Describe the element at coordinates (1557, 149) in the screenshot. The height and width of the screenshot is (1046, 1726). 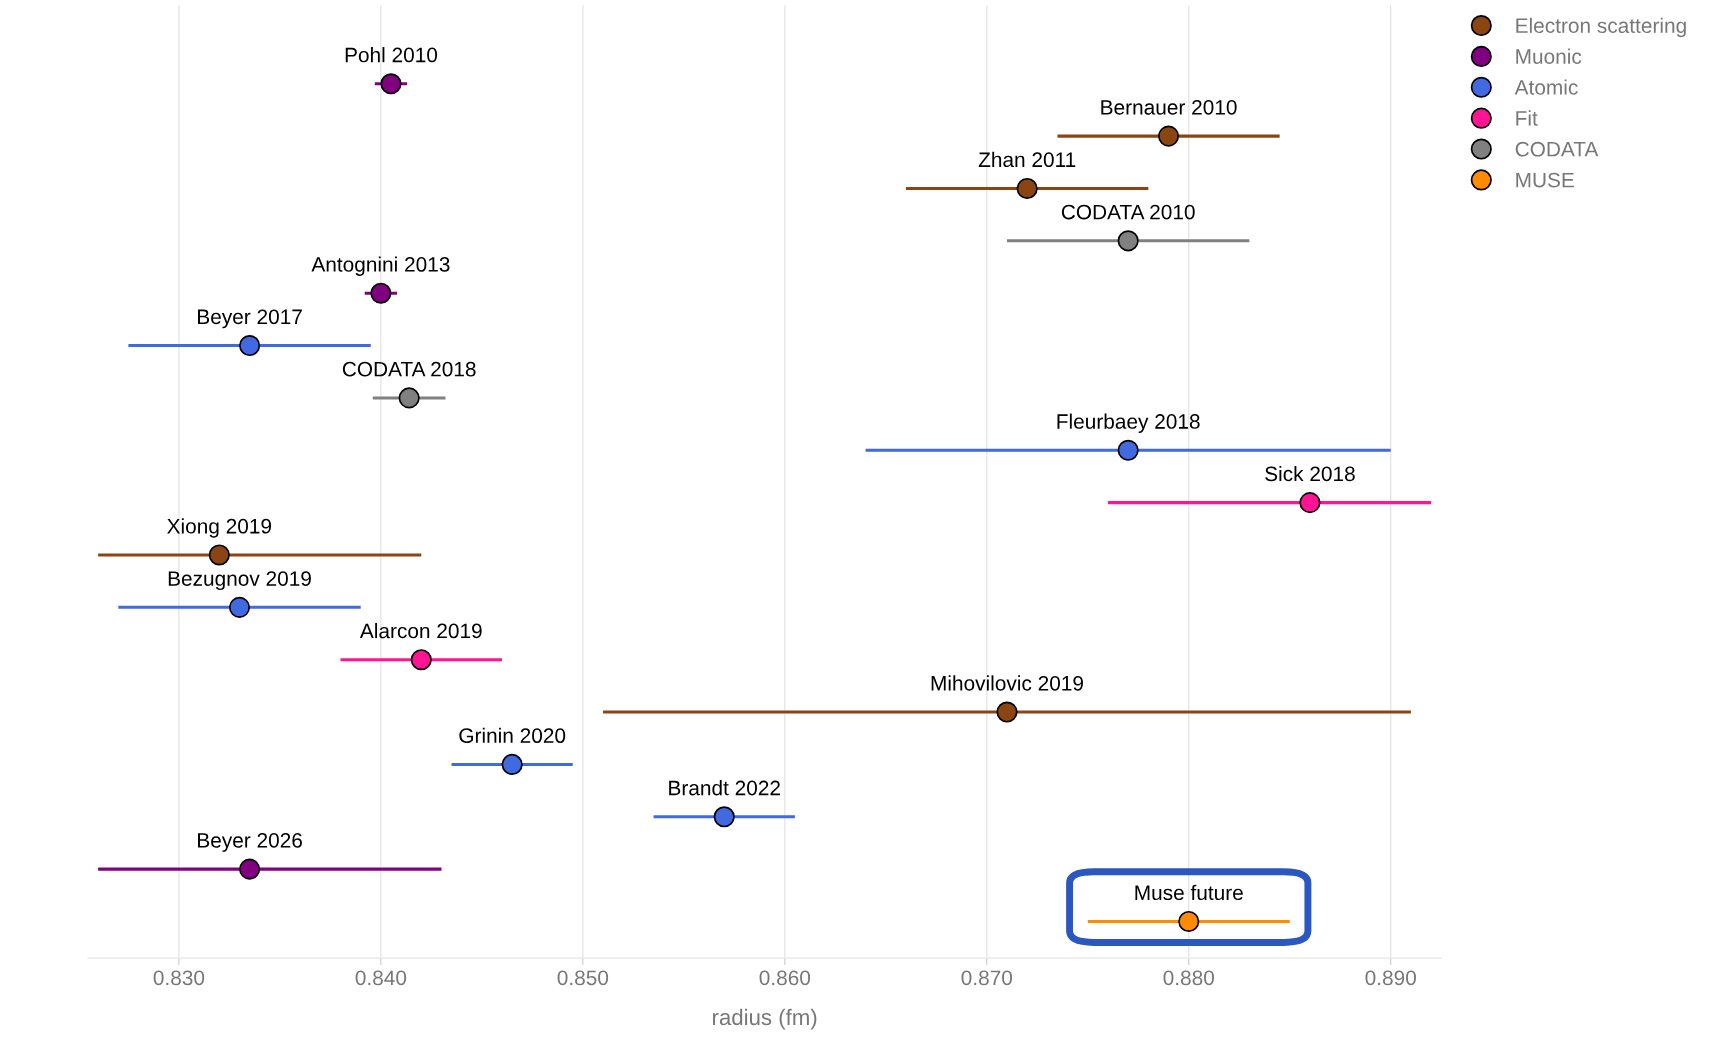
I see `legend-label: CODATA` at that location.